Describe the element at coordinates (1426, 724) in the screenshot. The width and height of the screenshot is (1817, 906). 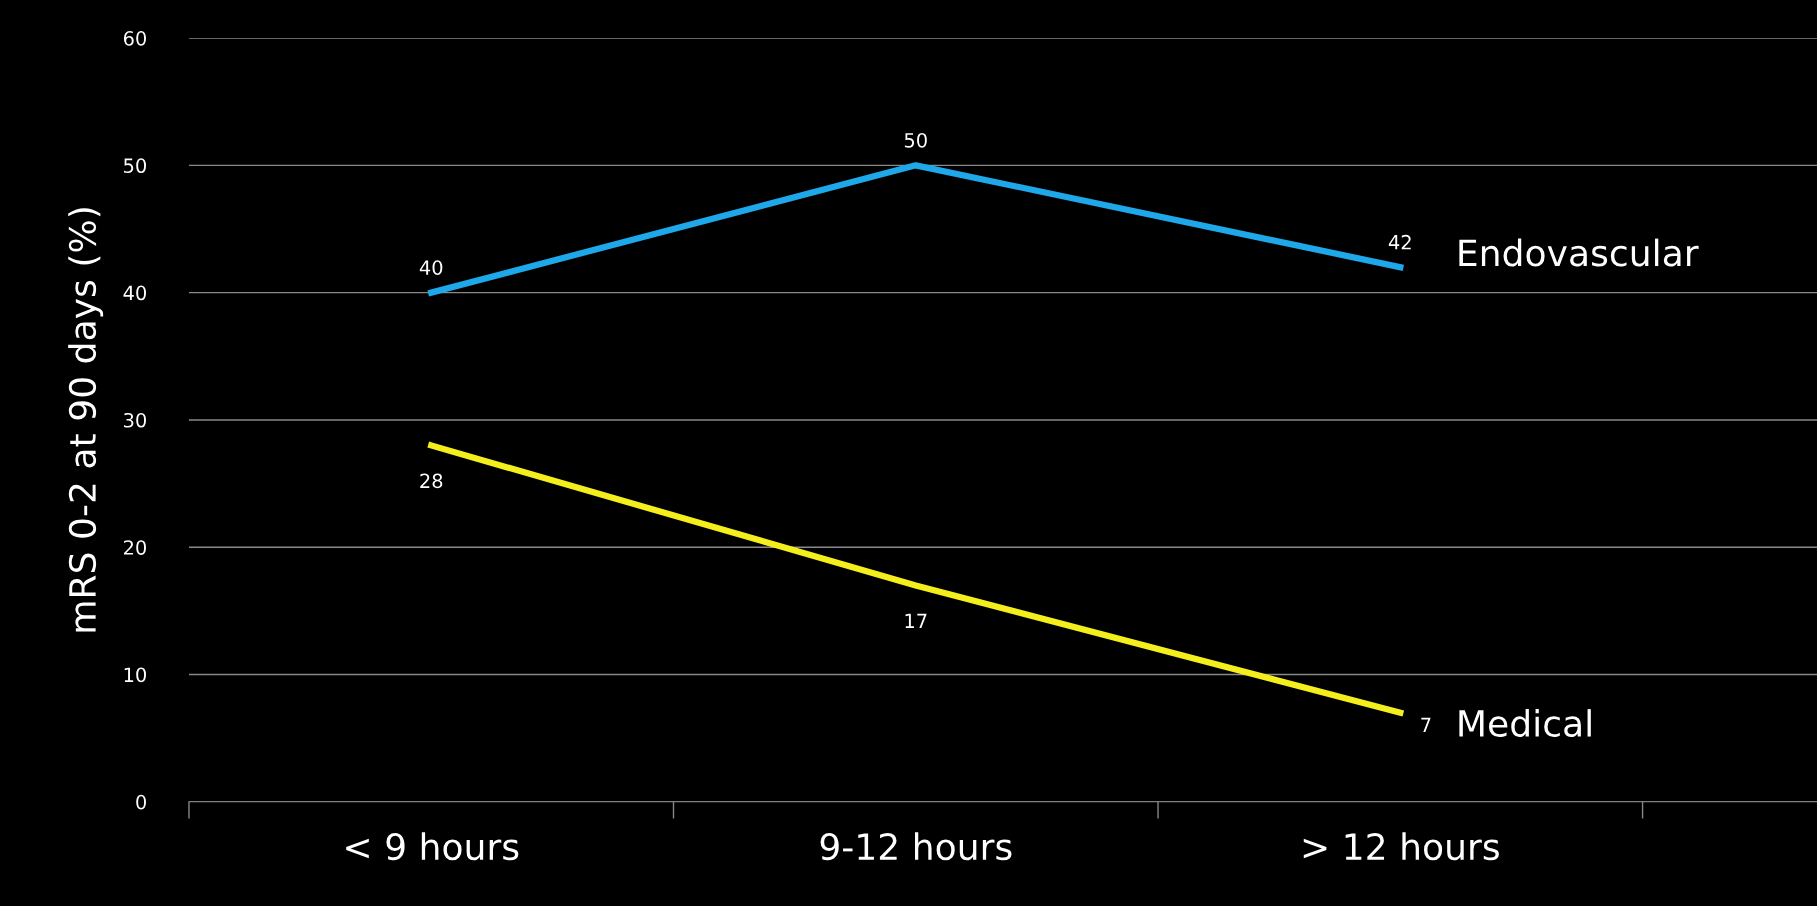
I see `data-label: 7` at that location.